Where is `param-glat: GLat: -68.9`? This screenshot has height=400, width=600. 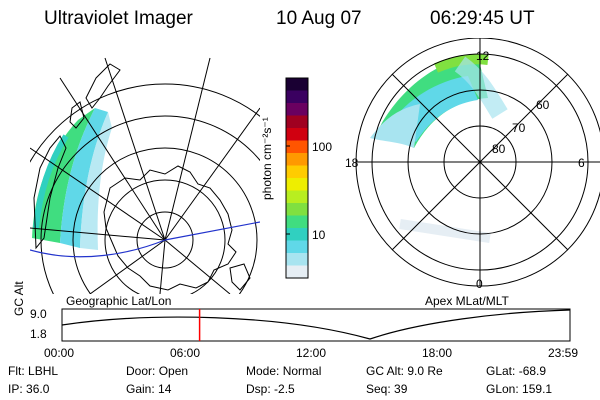
param-glat: GLat: -68.9 is located at coordinates (516, 371).